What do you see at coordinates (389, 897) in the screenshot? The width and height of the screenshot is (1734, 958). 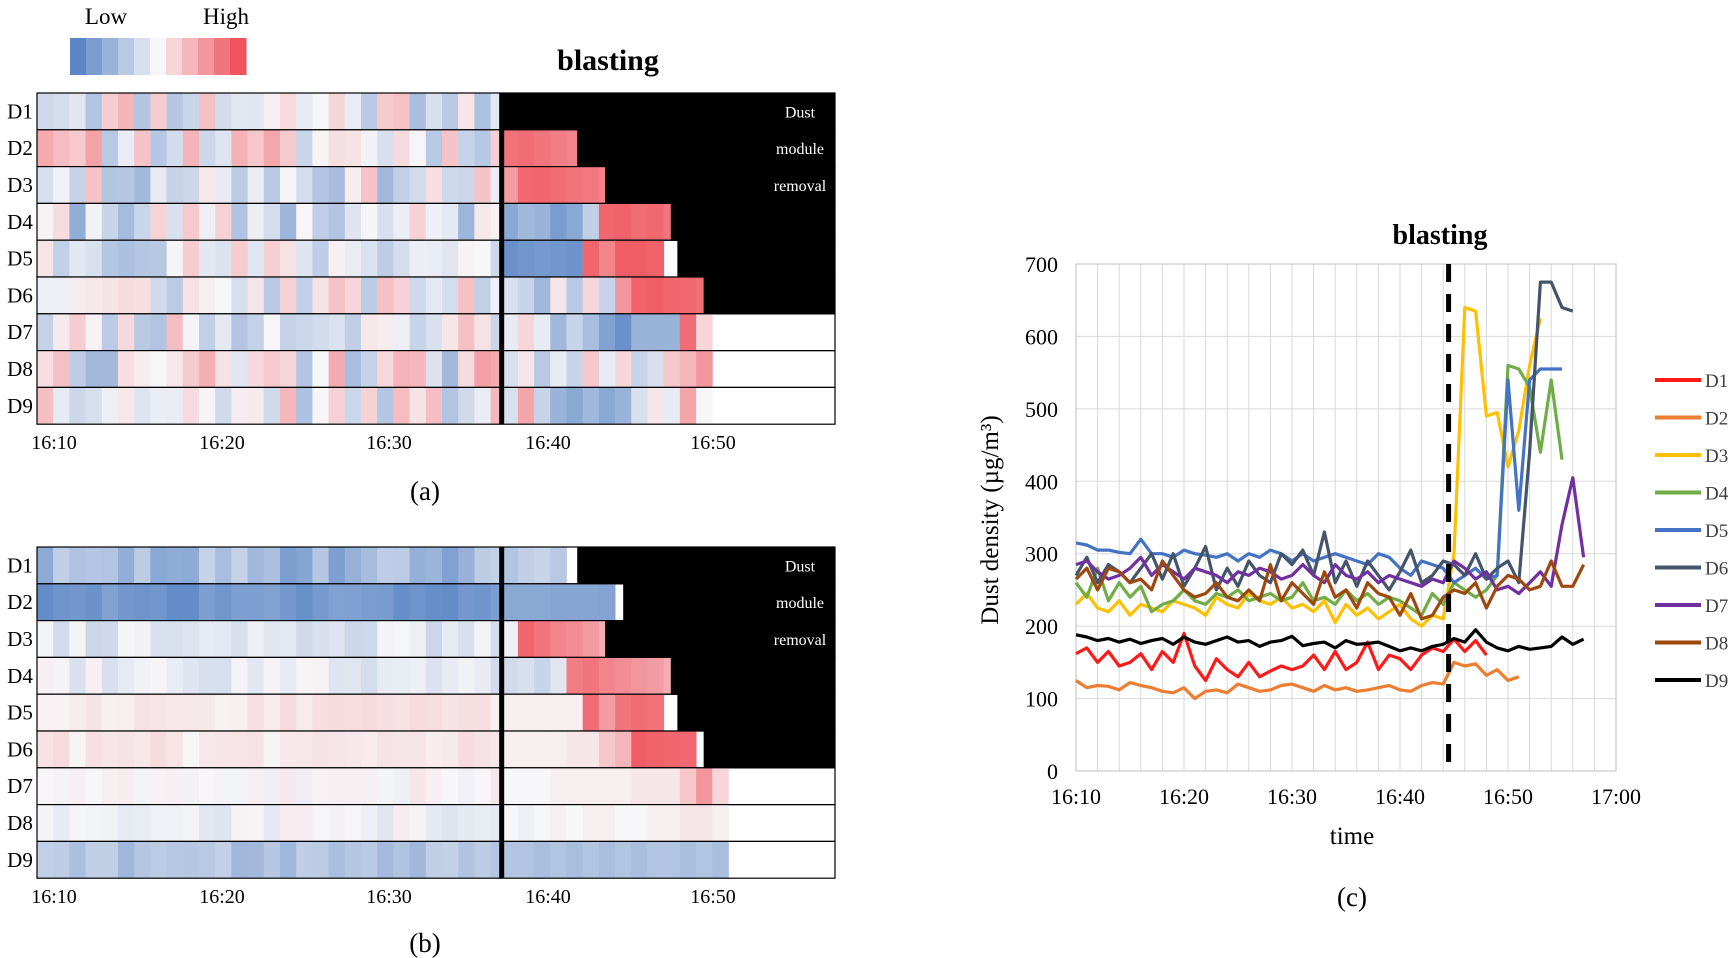 I see `heatmap-x-tick: 16:30` at bounding box center [389, 897].